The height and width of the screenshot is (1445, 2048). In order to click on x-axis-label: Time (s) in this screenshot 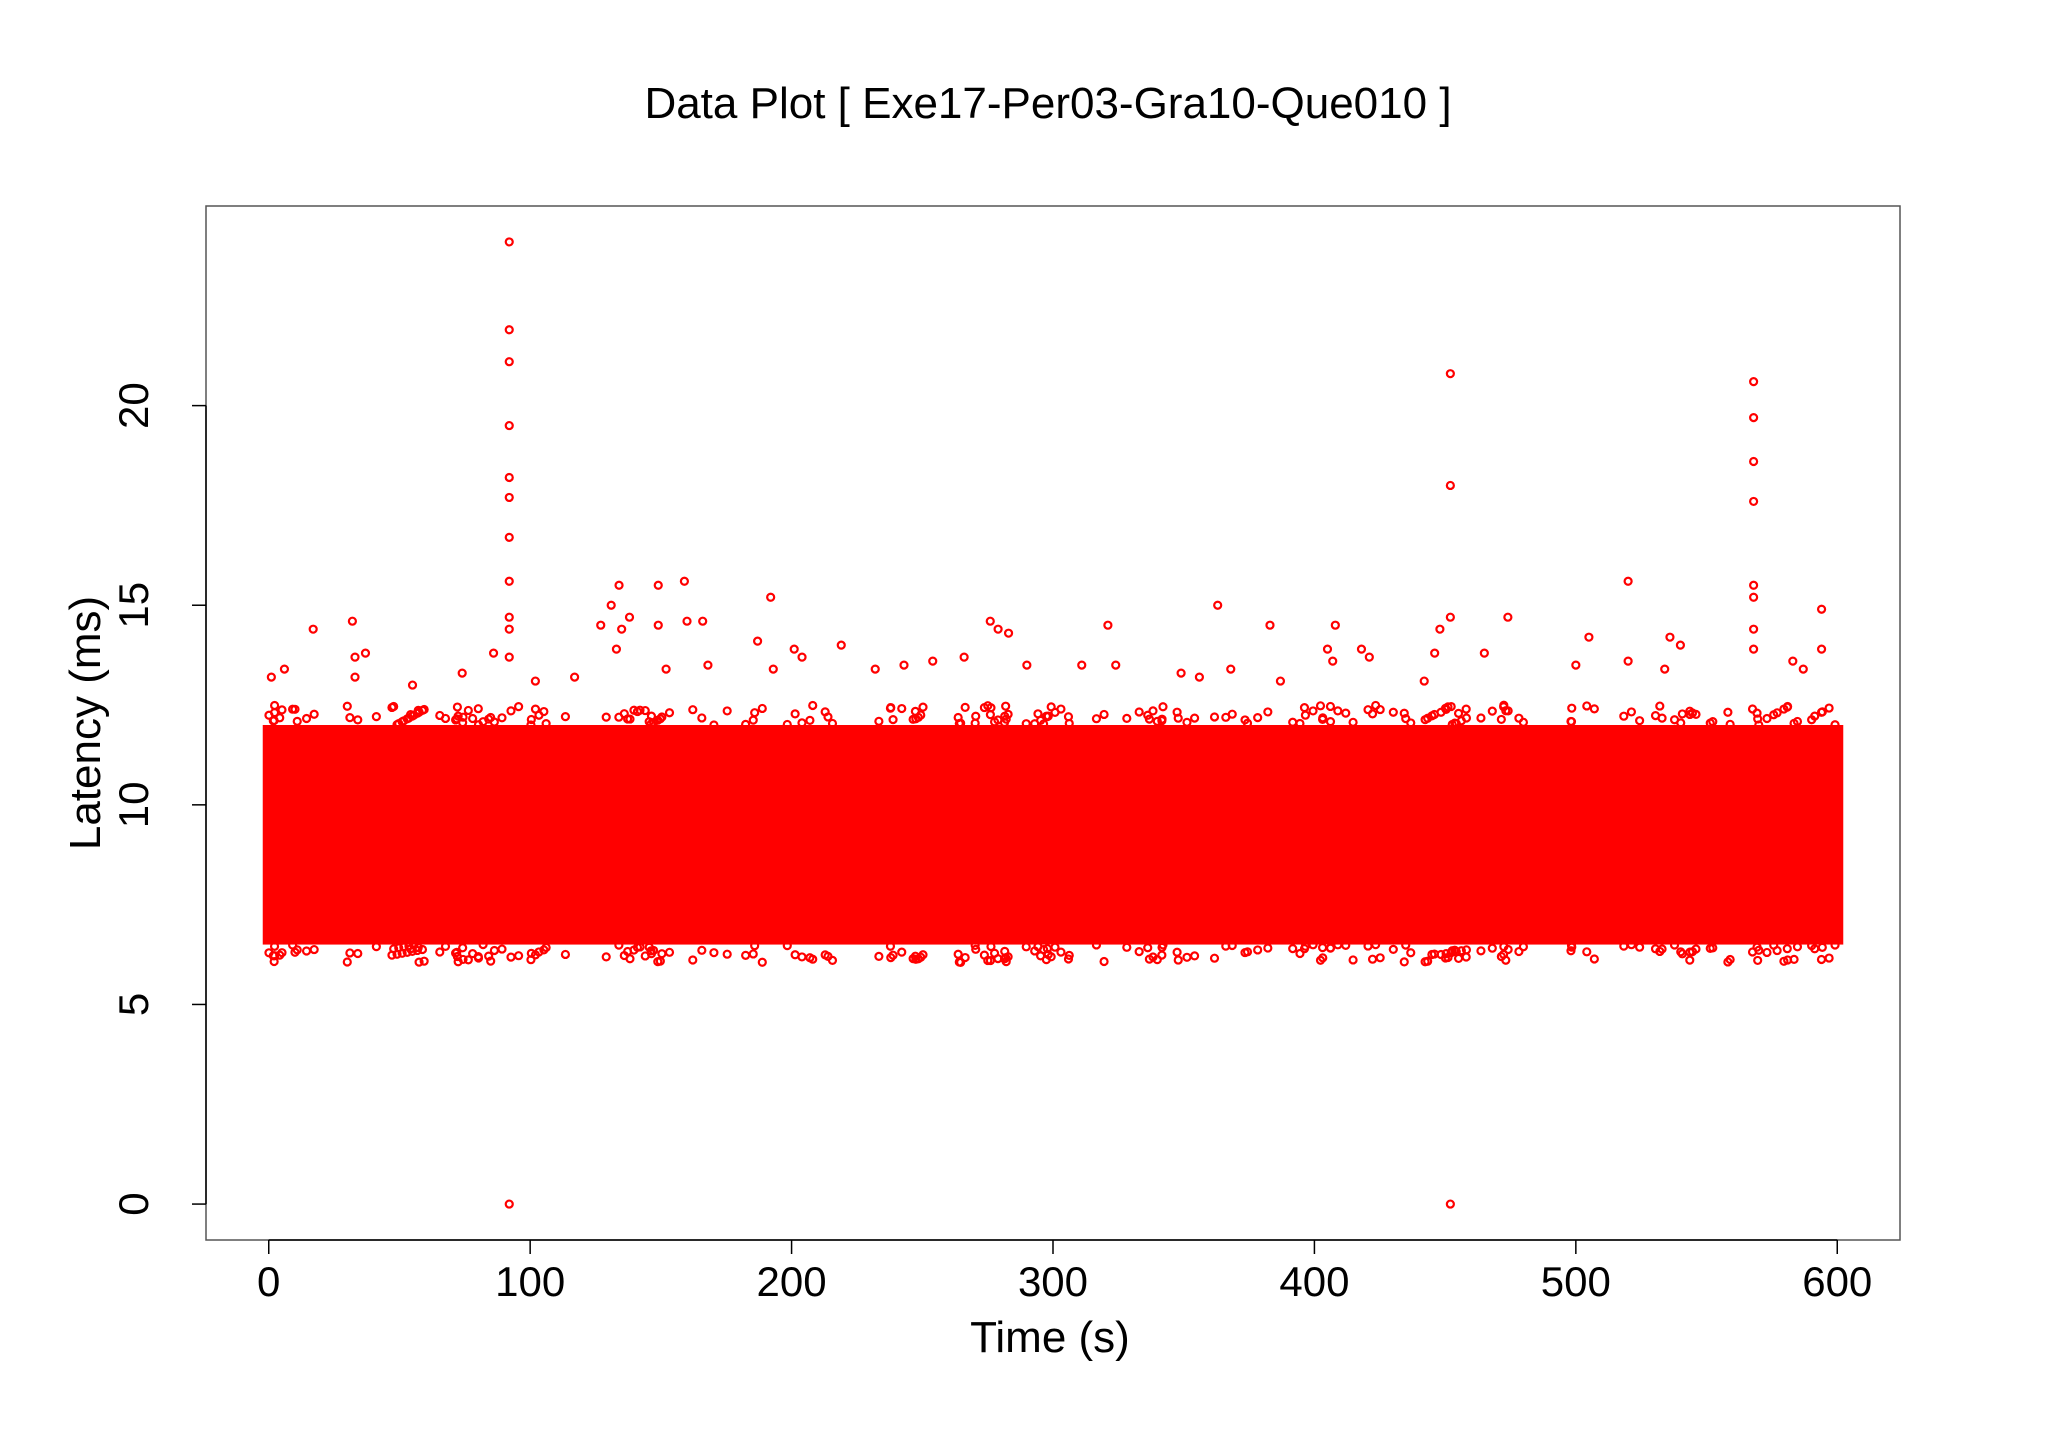, I will do `click(1050, 1337)`.